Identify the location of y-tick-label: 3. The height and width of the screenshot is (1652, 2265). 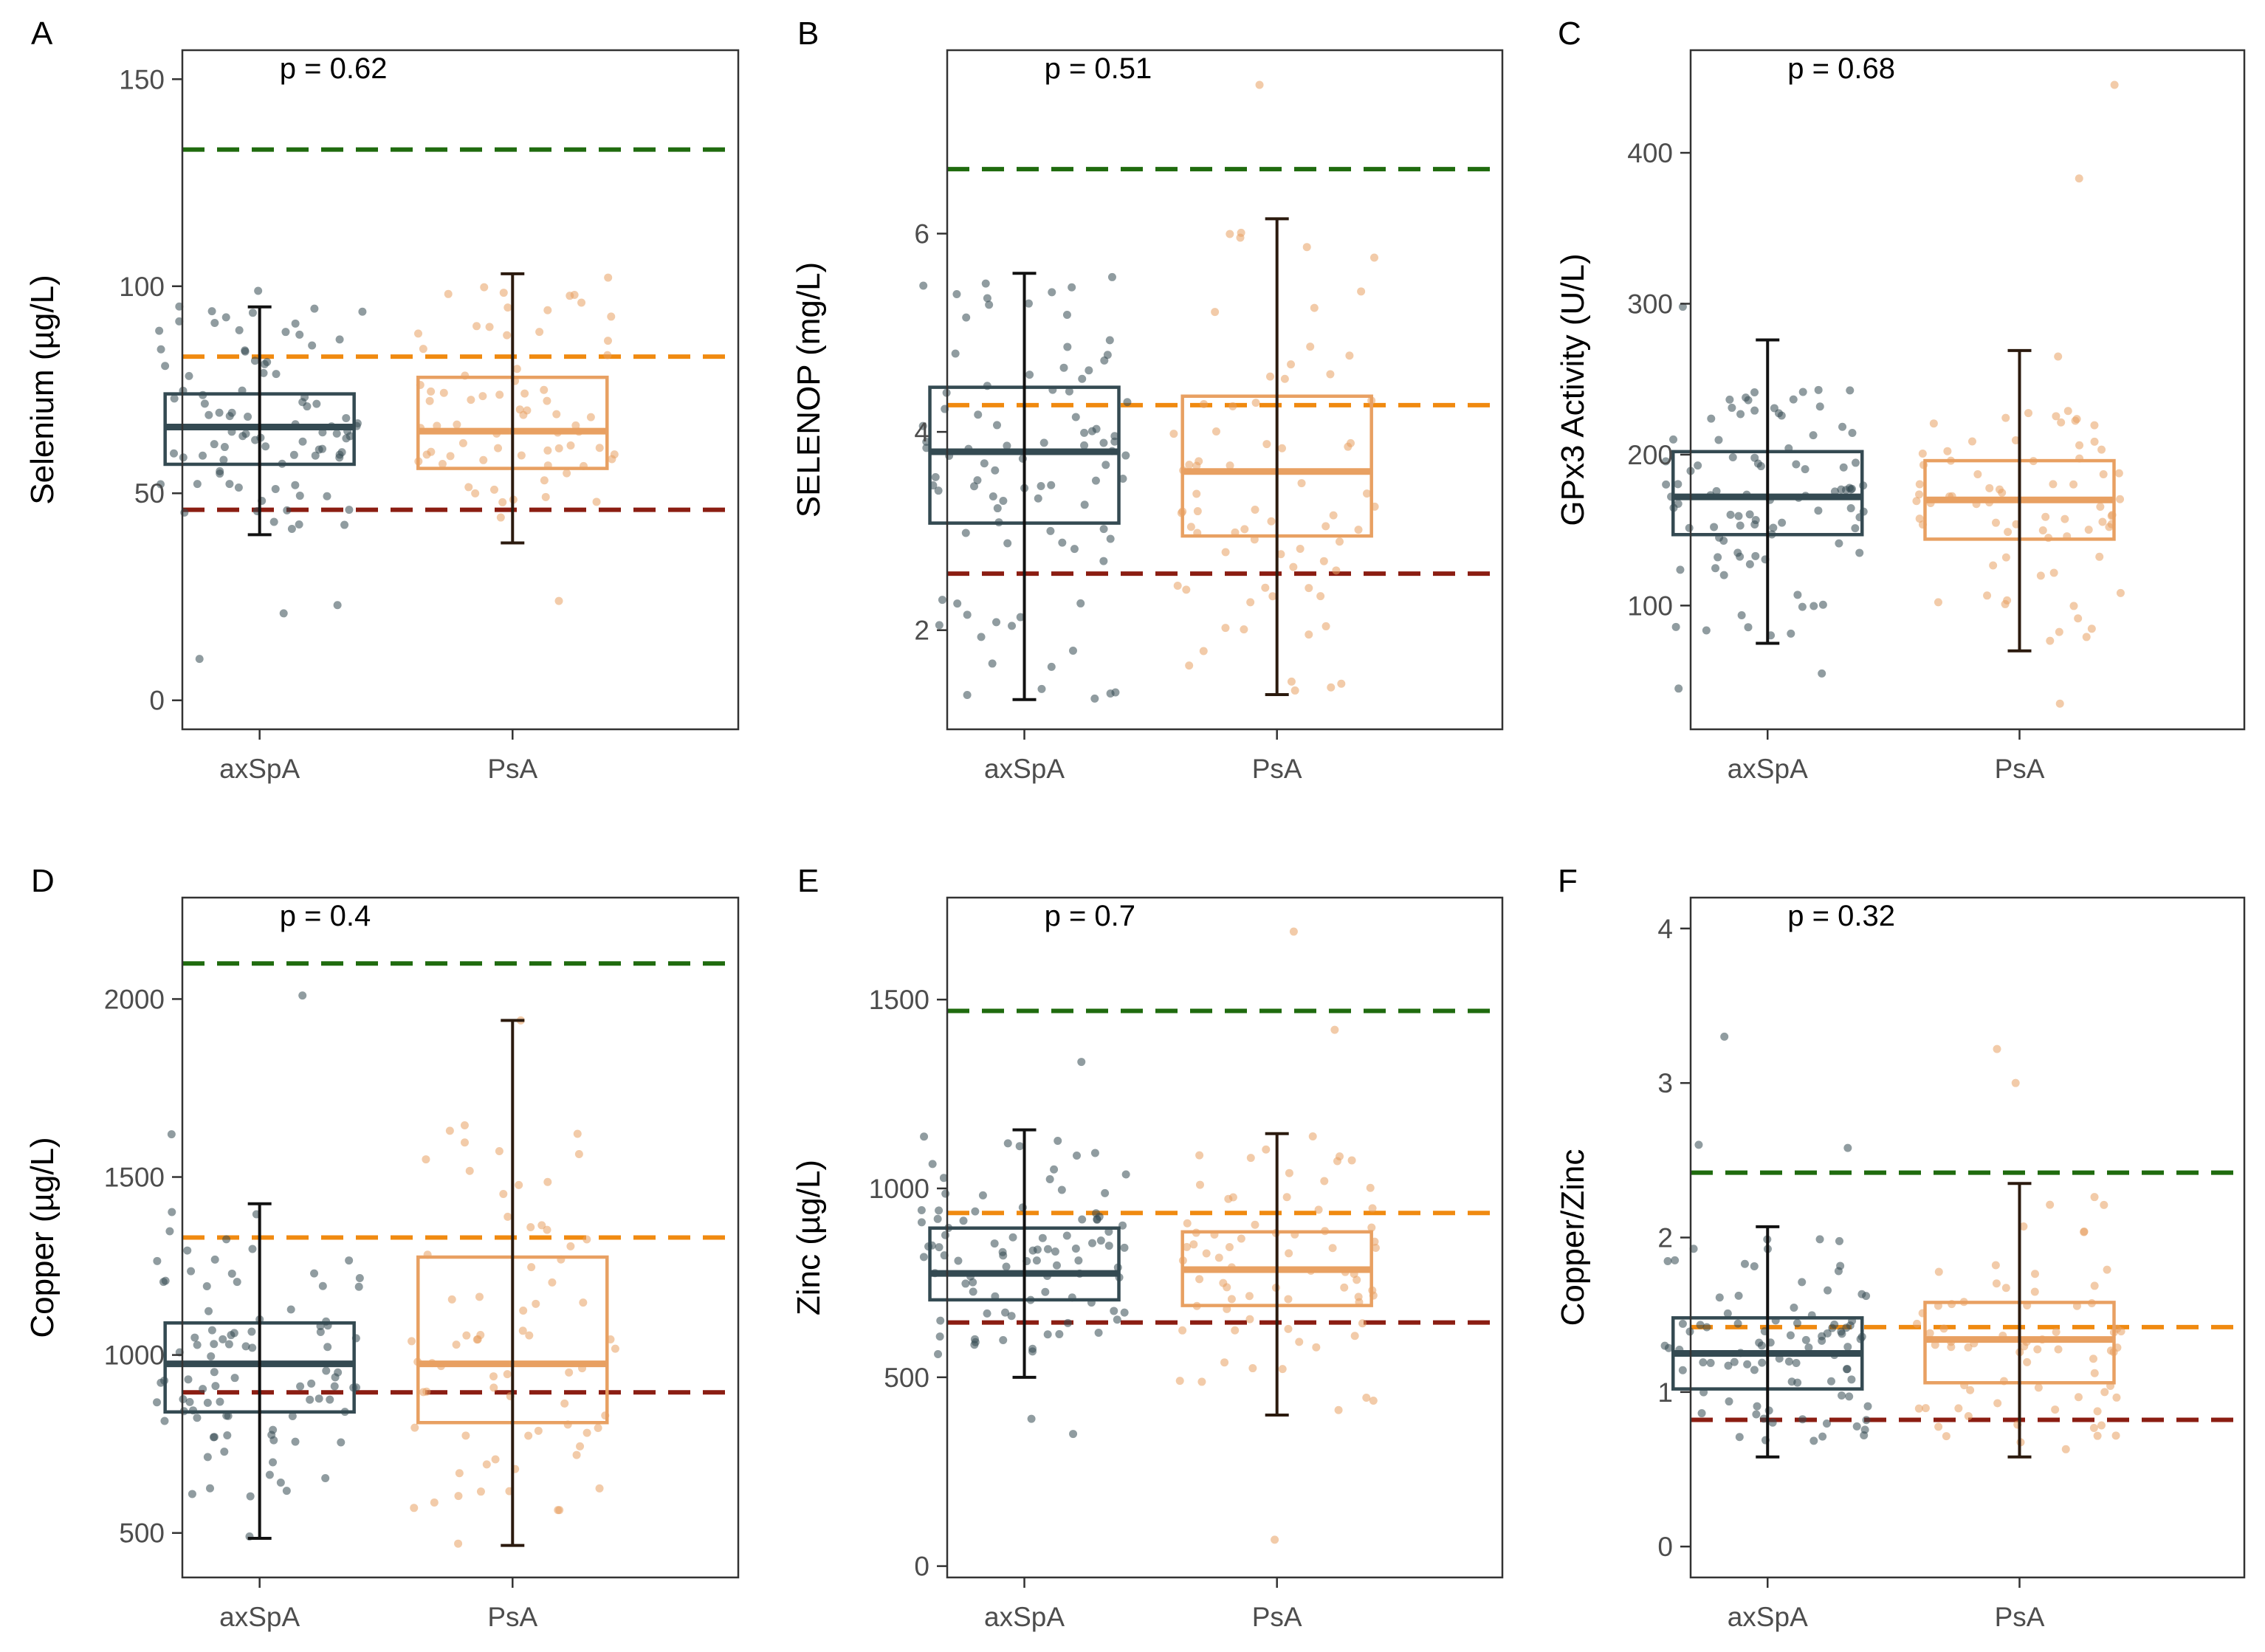
(1665, 1083).